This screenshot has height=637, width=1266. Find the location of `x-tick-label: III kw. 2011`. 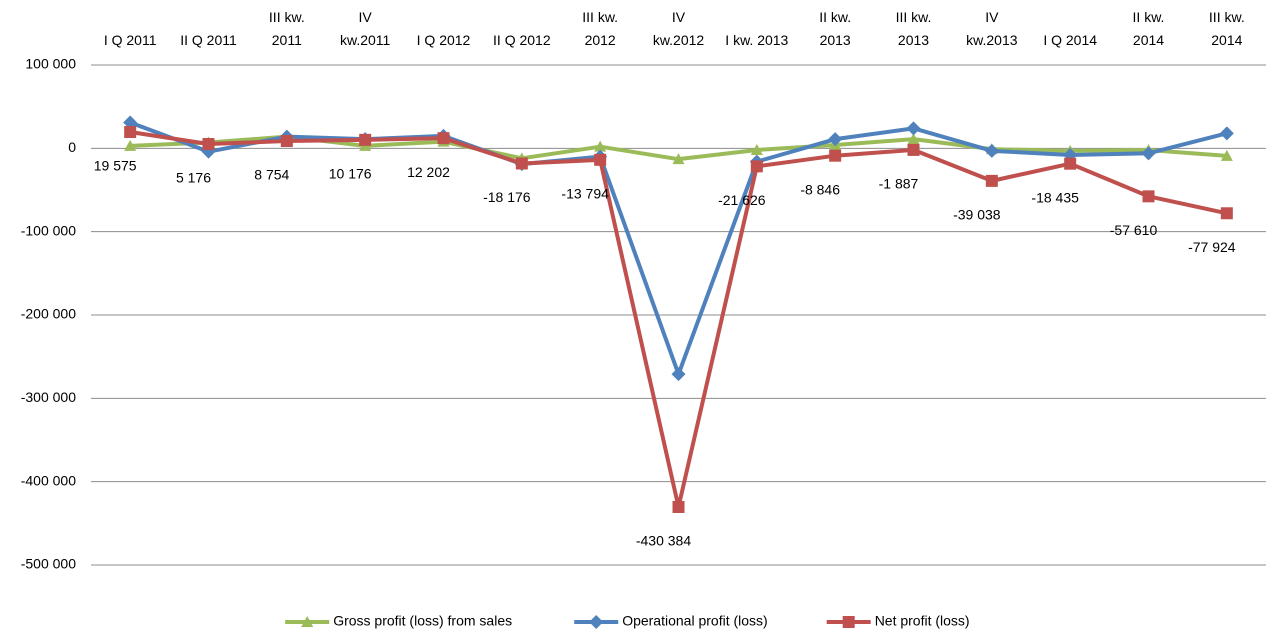

x-tick-label: III kw. 2011 is located at coordinates (287, 28).